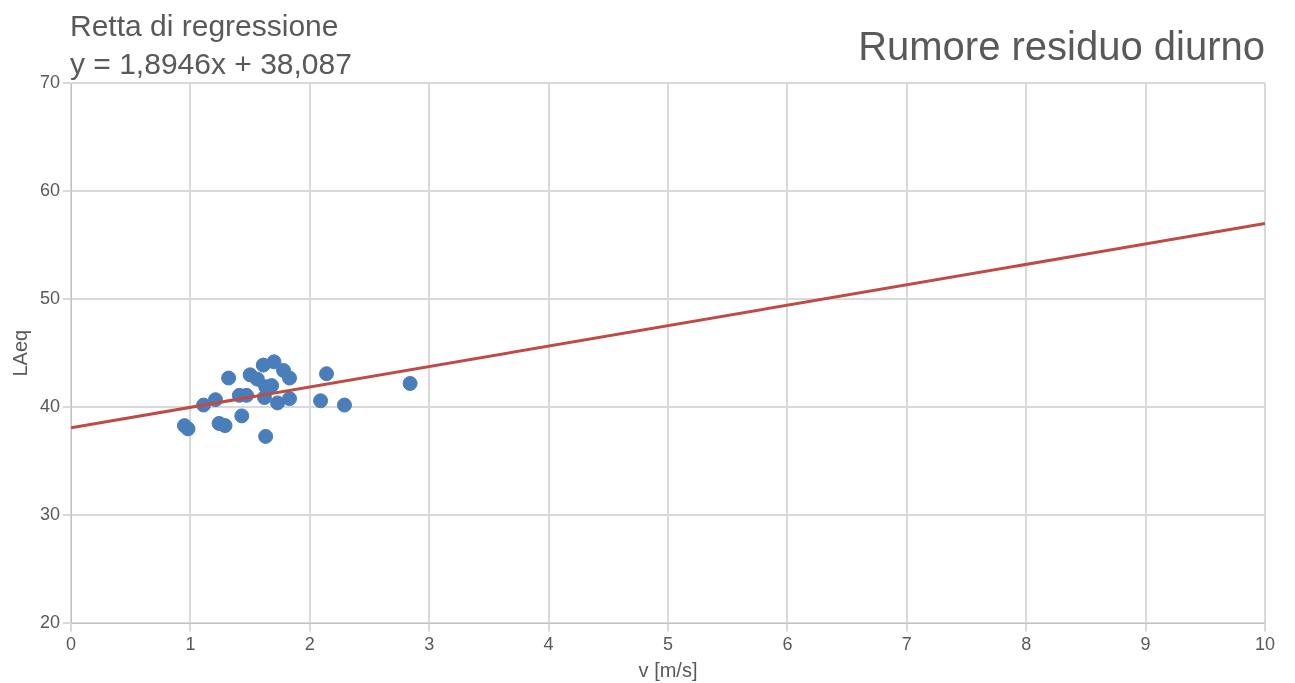 The width and height of the screenshot is (1295, 683). I want to click on x-tick-label: 10, so click(1265, 644).